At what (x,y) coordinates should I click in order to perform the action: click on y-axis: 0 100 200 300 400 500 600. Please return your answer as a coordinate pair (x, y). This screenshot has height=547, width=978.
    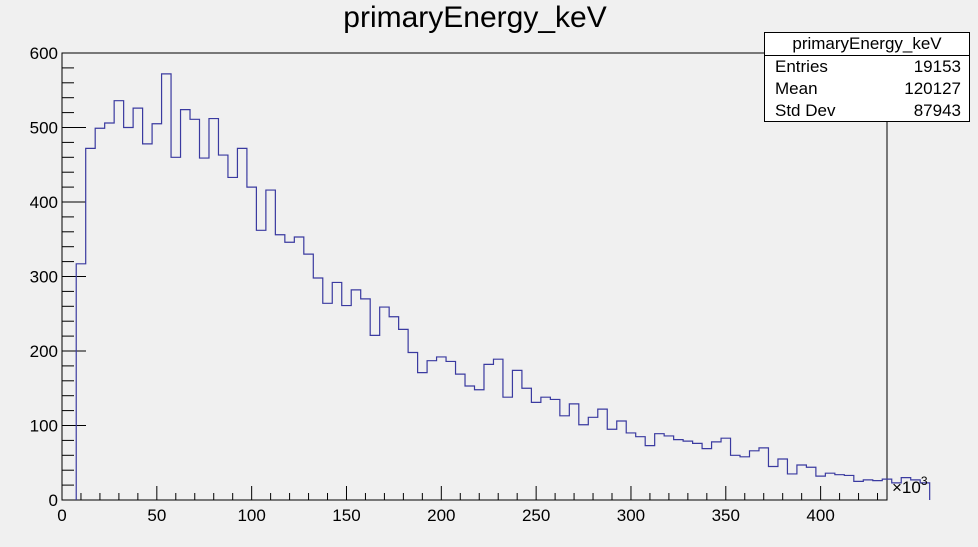
    Looking at the image, I should click on (58, 277).